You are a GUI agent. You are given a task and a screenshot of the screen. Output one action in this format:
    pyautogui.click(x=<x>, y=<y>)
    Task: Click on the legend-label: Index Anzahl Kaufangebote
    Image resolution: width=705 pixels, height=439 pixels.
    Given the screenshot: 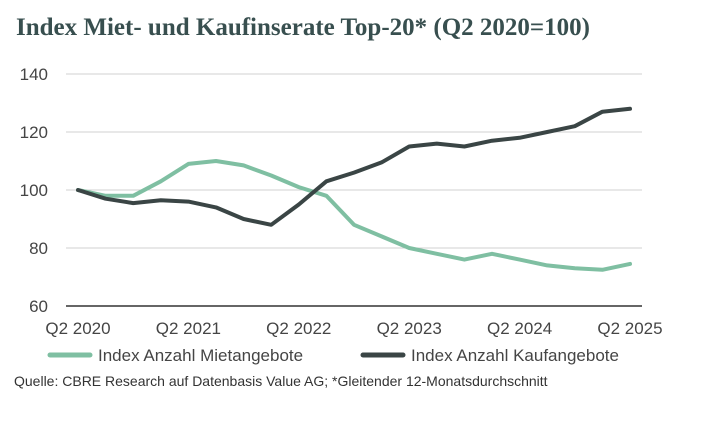 What is the action you would take?
    pyautogui.click(x=515, y=355)
    